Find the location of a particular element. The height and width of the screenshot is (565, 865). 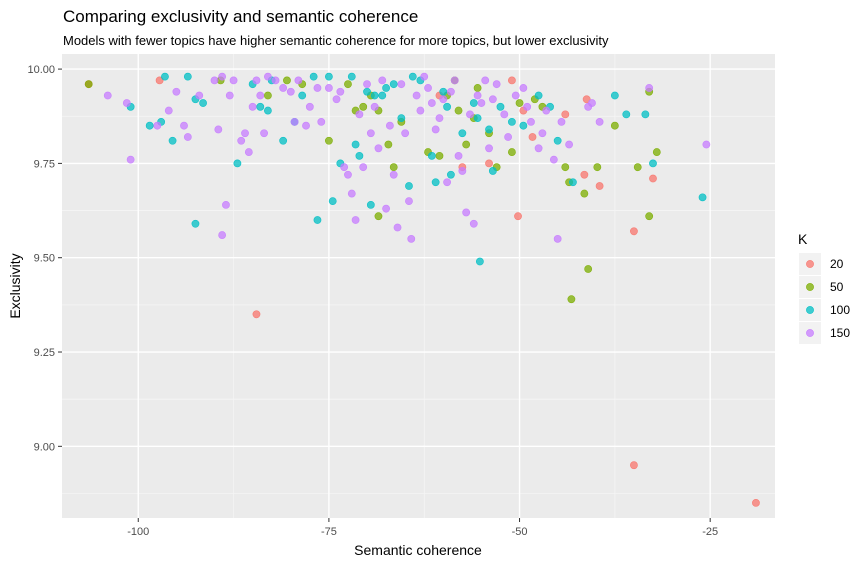

legend-key-k100 is located at coordinates (810, 310).